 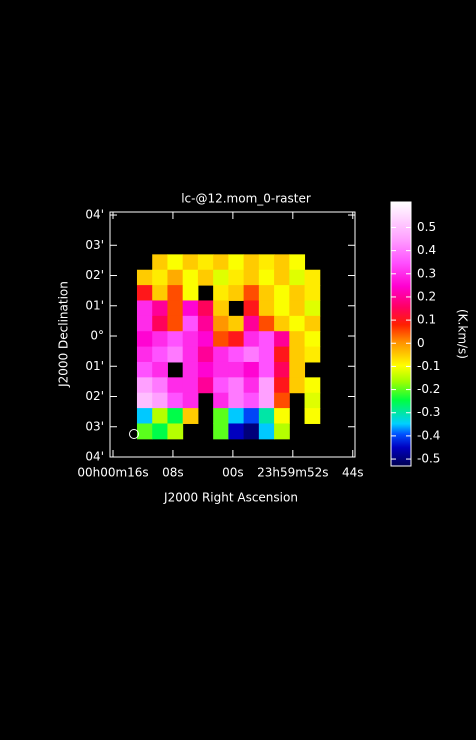 I want to click on colorbar-tick-label: -0.2, so click(x=428, y=389).